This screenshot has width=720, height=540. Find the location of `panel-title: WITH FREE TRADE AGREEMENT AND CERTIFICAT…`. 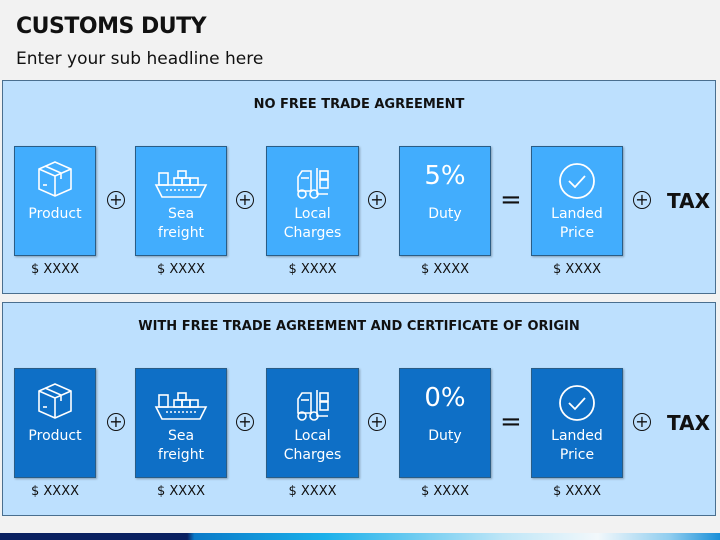

panel-title: WITH FREE TRADE AGREEMENT AND CERTIFICAT… is located at coordinates (359, 326).